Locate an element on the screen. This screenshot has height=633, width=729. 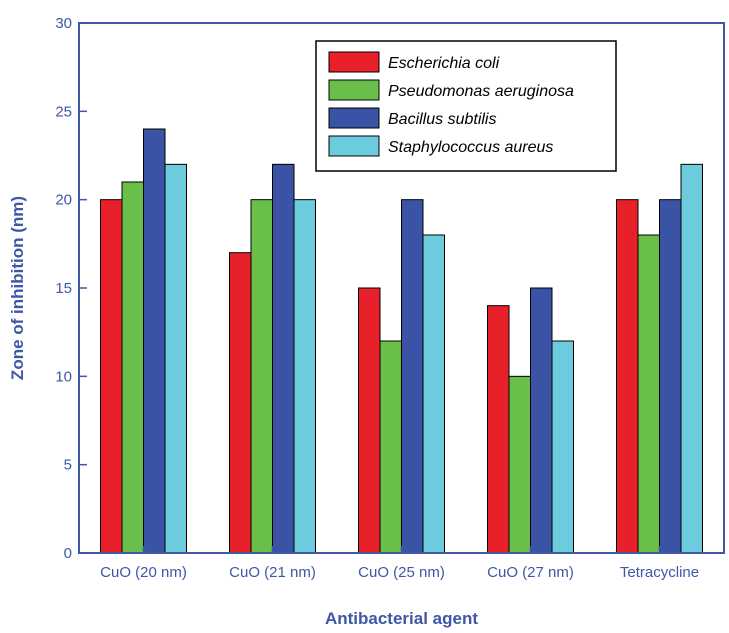
y-axis-title: Zone of inhibition (nm) is located at coordinates (17, 288).